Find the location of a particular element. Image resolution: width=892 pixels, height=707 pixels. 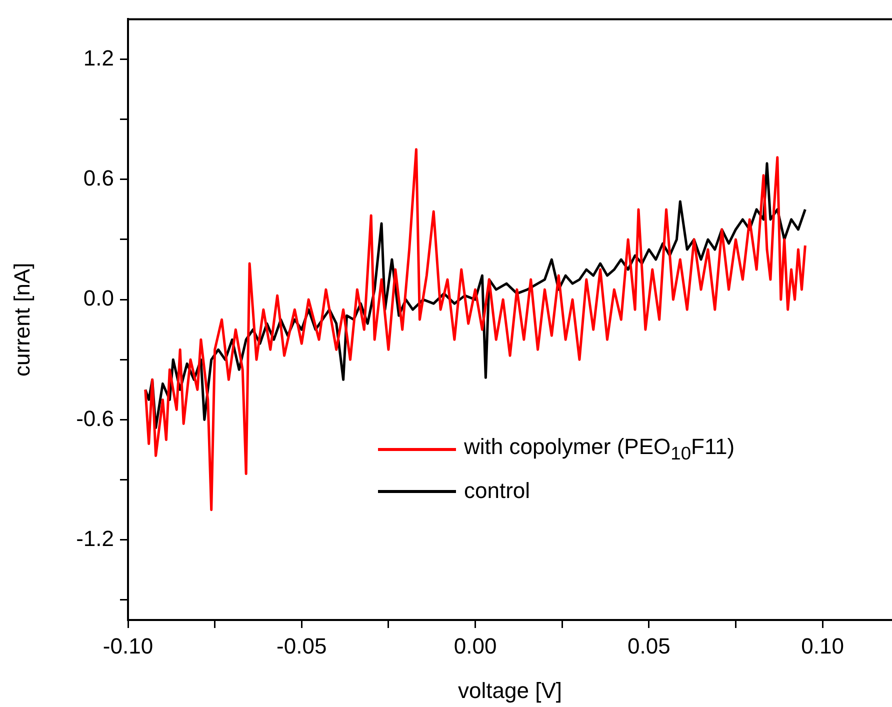

y-tick-label: 1.2 is located at coordinates (98, 57).